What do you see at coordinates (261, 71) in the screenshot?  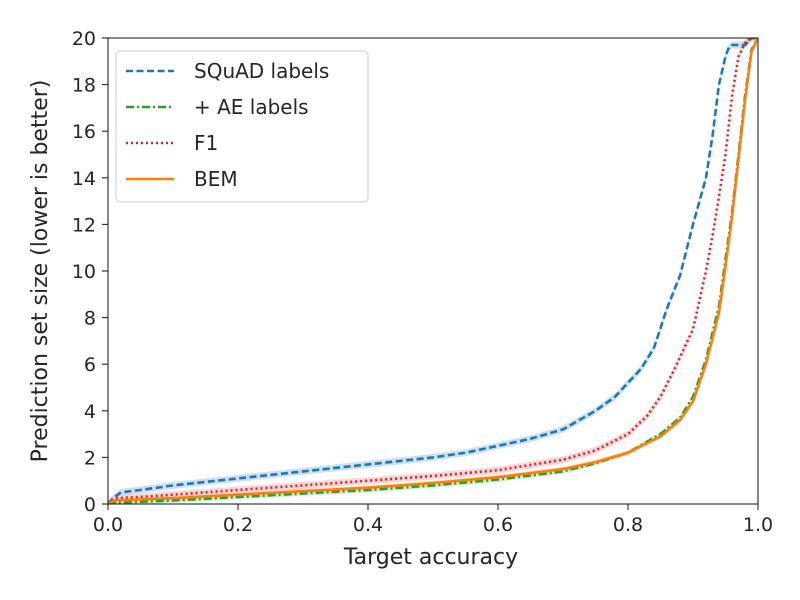 I see `legend-label-0: SQuAD labels` at bounding box center [261, 71].